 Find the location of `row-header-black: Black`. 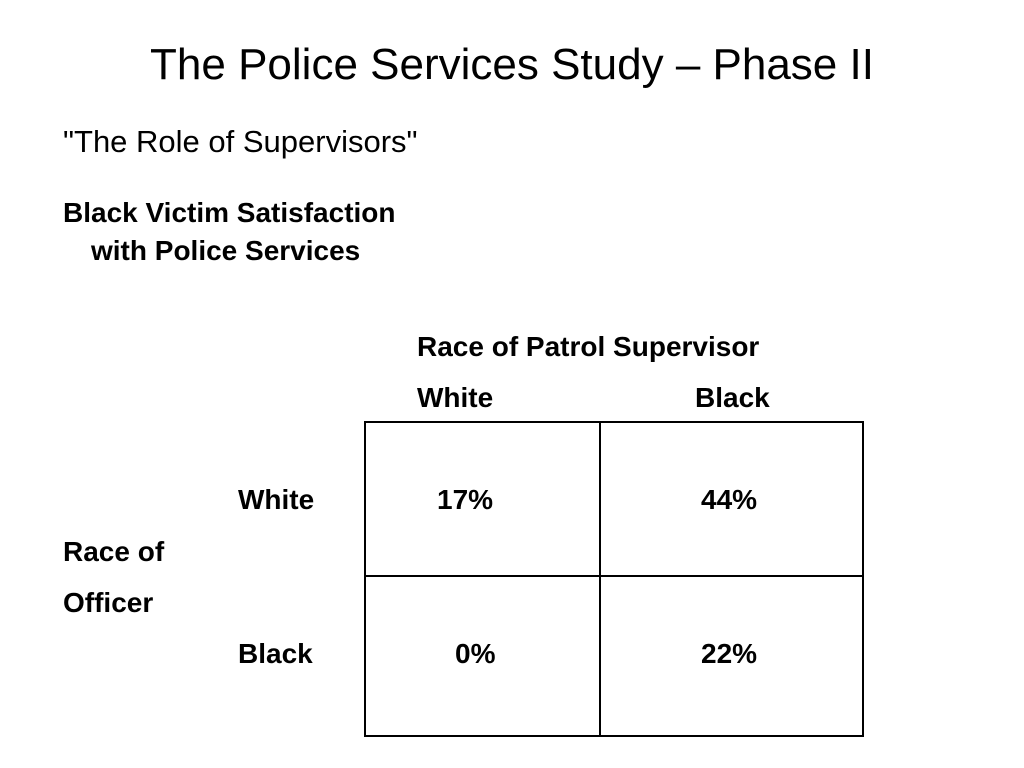

row-header-black: Black is located at coordinates (275, 653).